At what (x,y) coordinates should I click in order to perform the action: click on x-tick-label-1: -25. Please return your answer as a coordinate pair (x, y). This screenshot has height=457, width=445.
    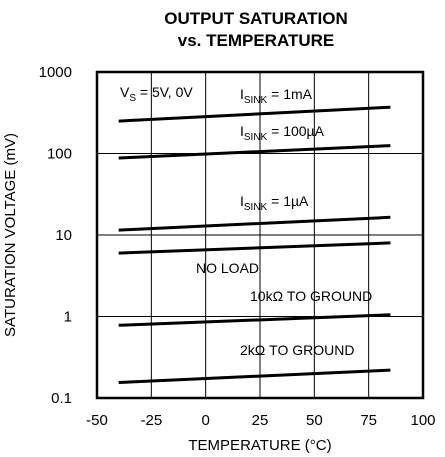
    Looking at the image, I should click on (151, 420).